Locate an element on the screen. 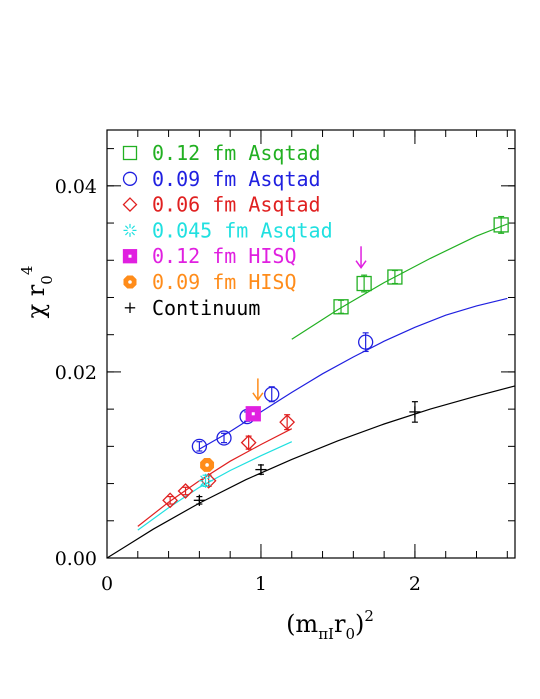 Image resolution: width=540 pixels, height=699 pixels. legend-entry: 0.12 fm Asqtad is located at coordinates (221, 153).